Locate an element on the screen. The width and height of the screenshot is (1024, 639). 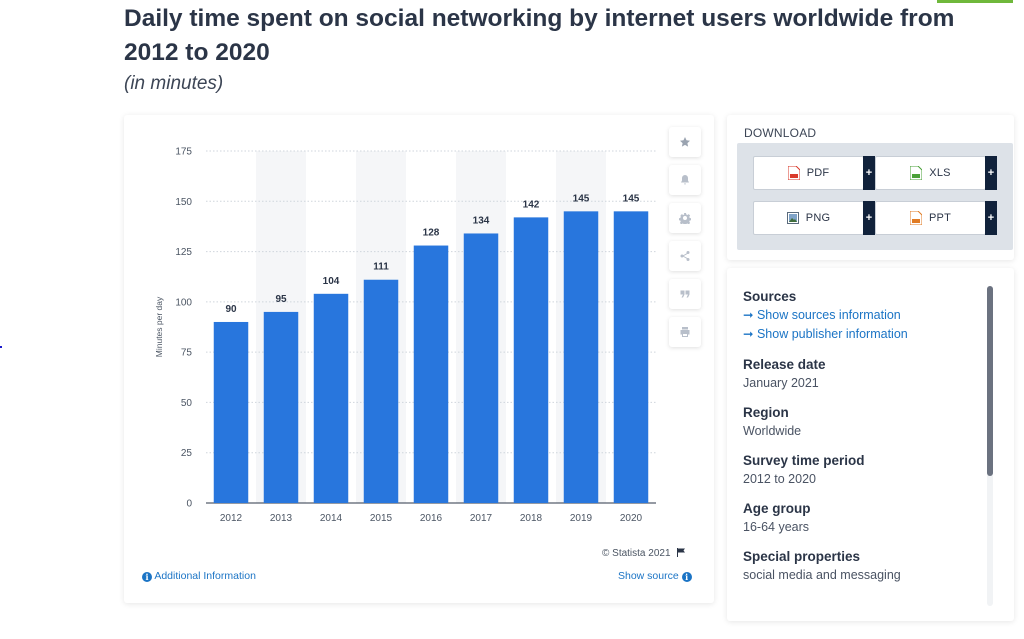
y-tick-label: 75 is located at coordinates (187, 353).